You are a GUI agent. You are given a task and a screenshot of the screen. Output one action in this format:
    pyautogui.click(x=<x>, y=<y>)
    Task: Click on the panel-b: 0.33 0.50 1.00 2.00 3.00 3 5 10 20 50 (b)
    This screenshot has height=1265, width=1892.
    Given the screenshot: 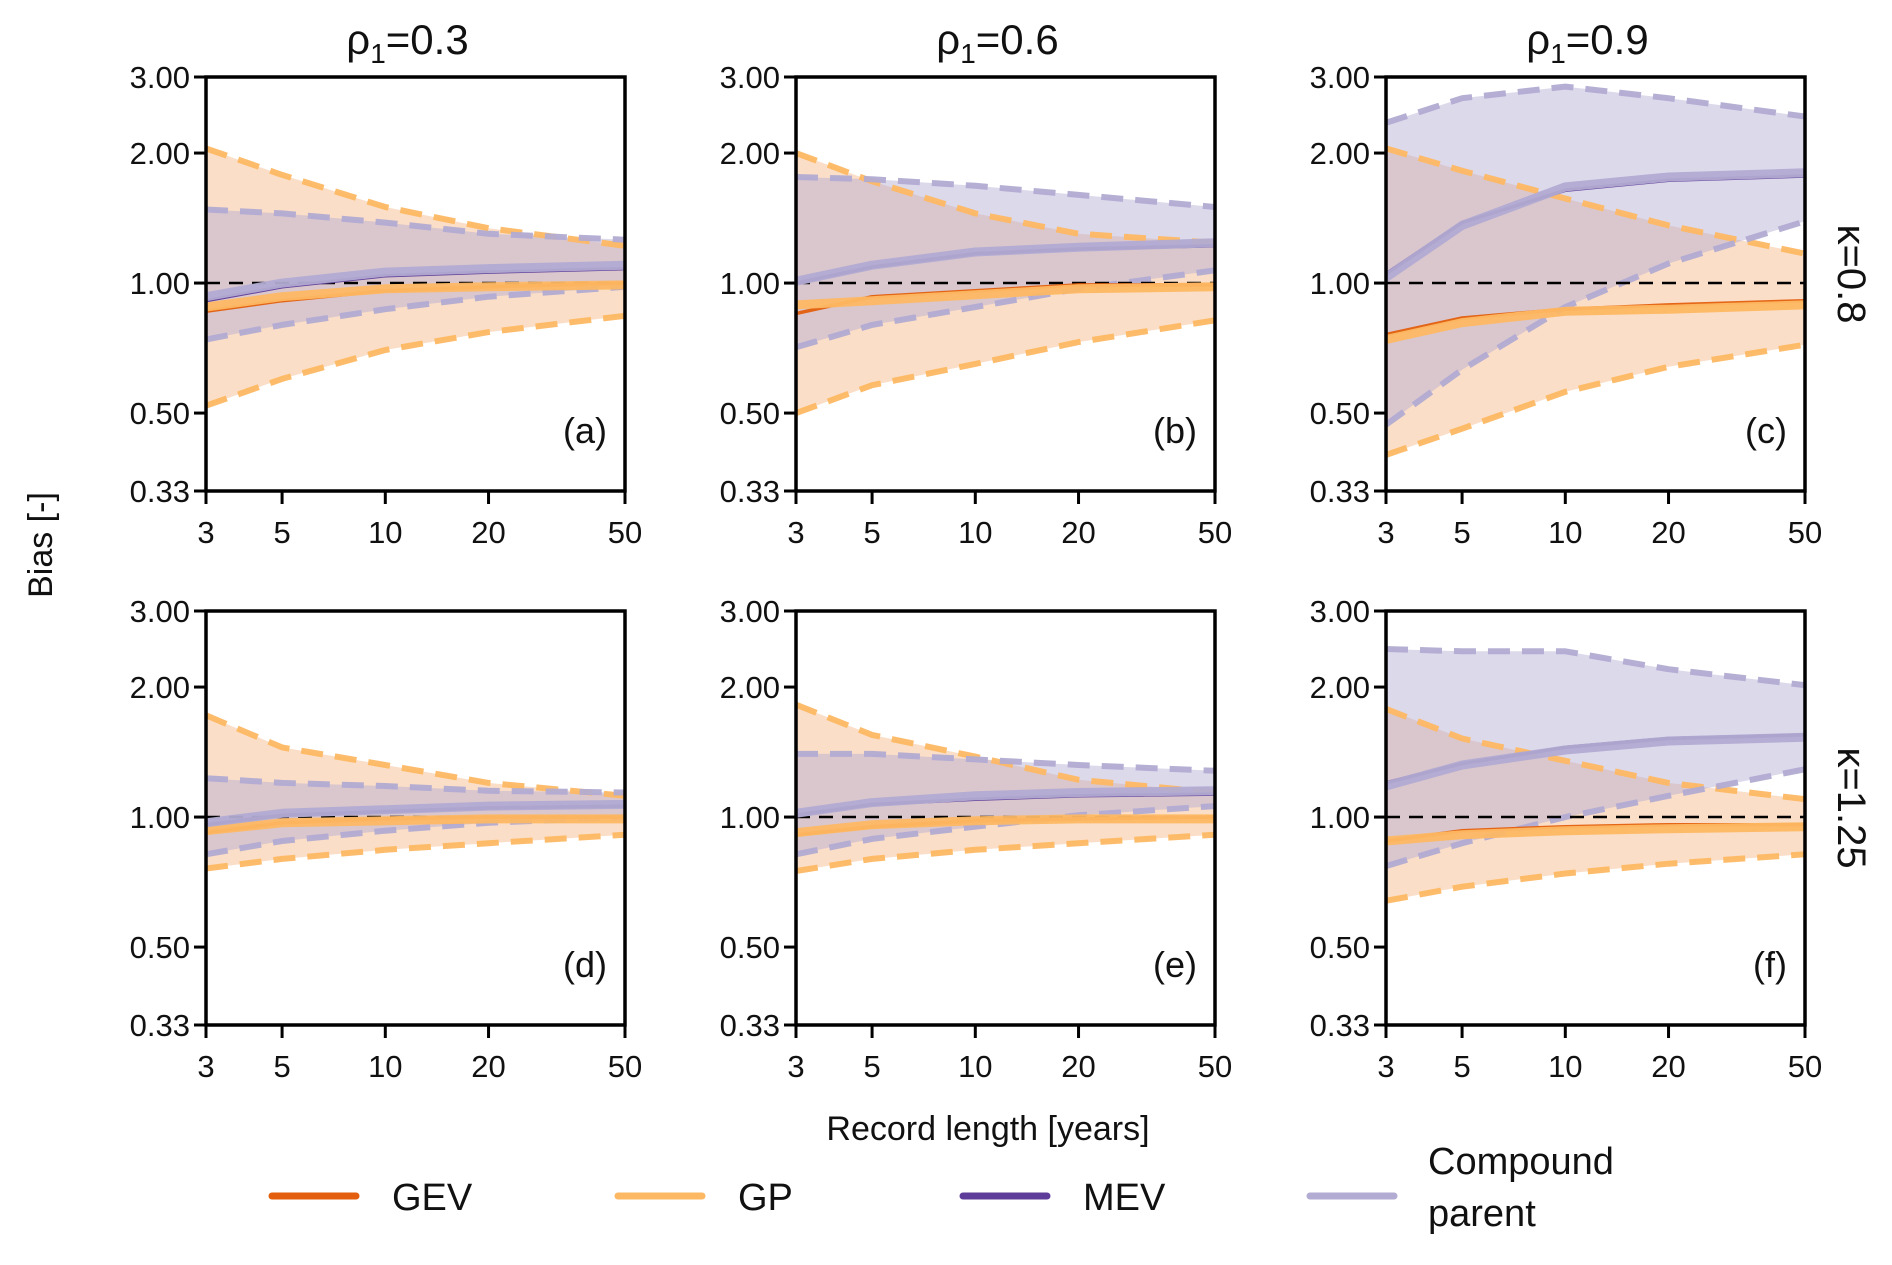 What is the action you would take?
    pyautogui.click(x=976, y=305)
    